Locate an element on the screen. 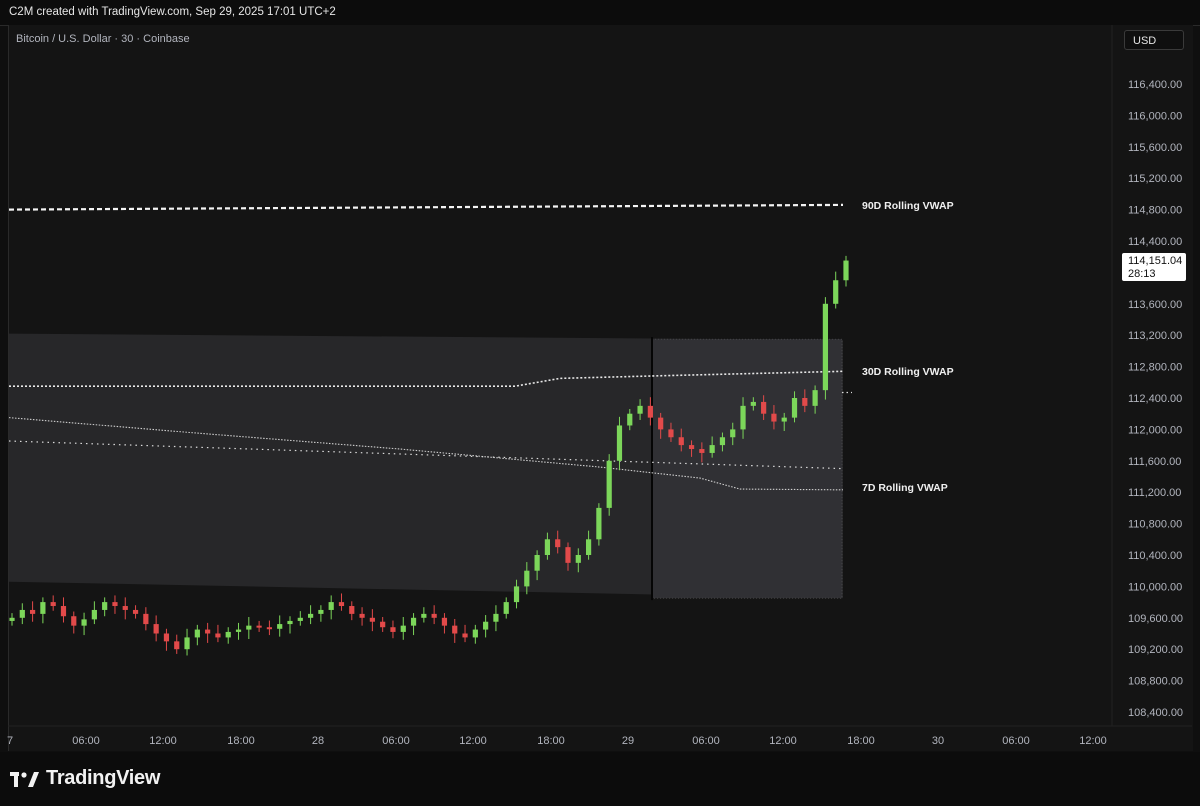  y-tick-label: 112,400.00 is located at coordinates (1155, 399).